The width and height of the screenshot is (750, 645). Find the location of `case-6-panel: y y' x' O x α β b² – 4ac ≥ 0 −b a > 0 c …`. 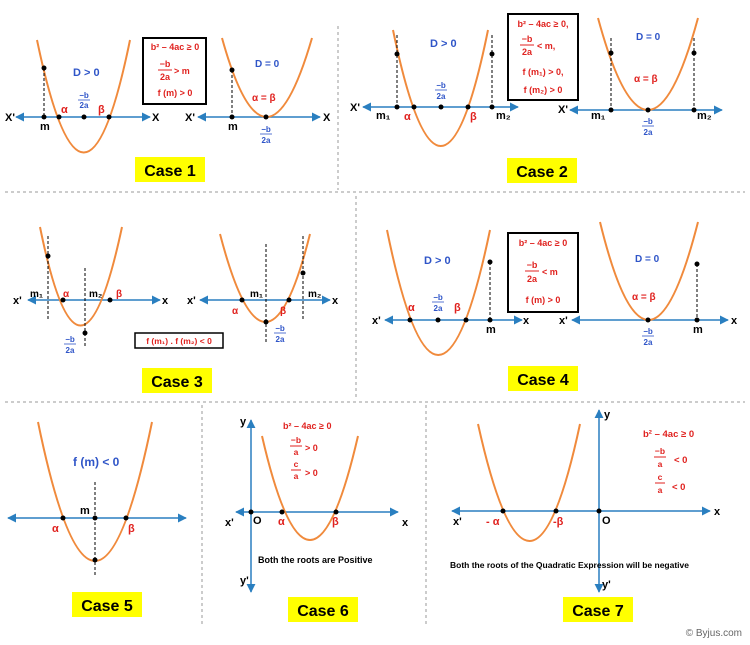

case-6-panel: y y' x' O x α β b² – 4ac ≥ 0 −b a > 0 c … is located at coordinates (317, 519).